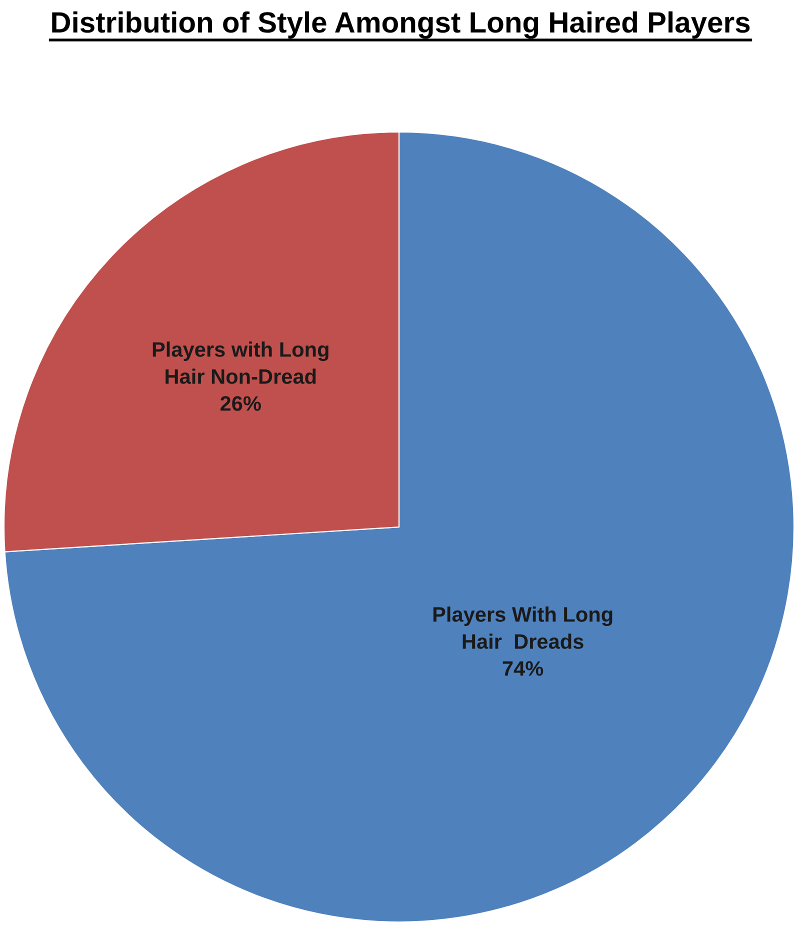  Describe the element at coordinates (240, 363) in the screenshot. I see `slice-label: Players with Long Hair Non-Dread` at that location.